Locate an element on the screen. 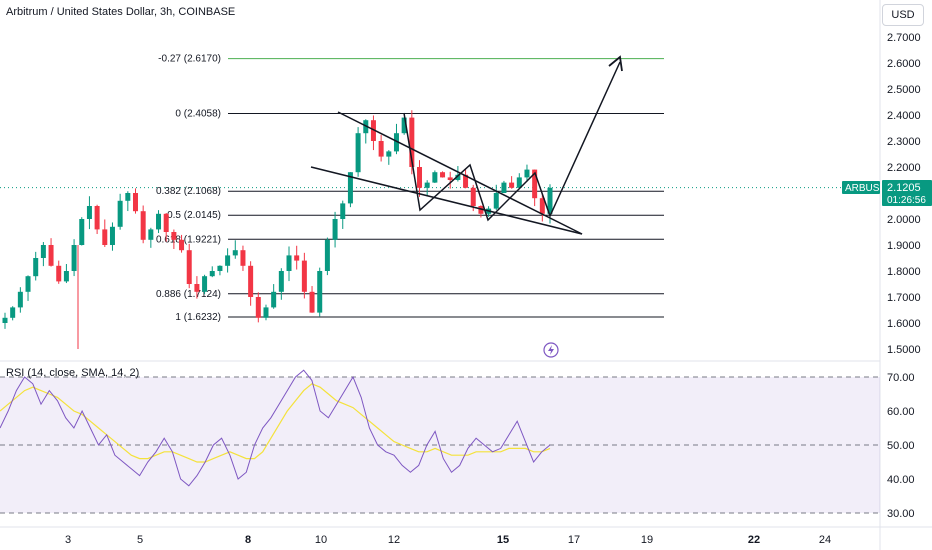 The height and width of the screenshot is (550, 932). fib-level-label: 0 (2.4058) is located at coordinates (198, 113).